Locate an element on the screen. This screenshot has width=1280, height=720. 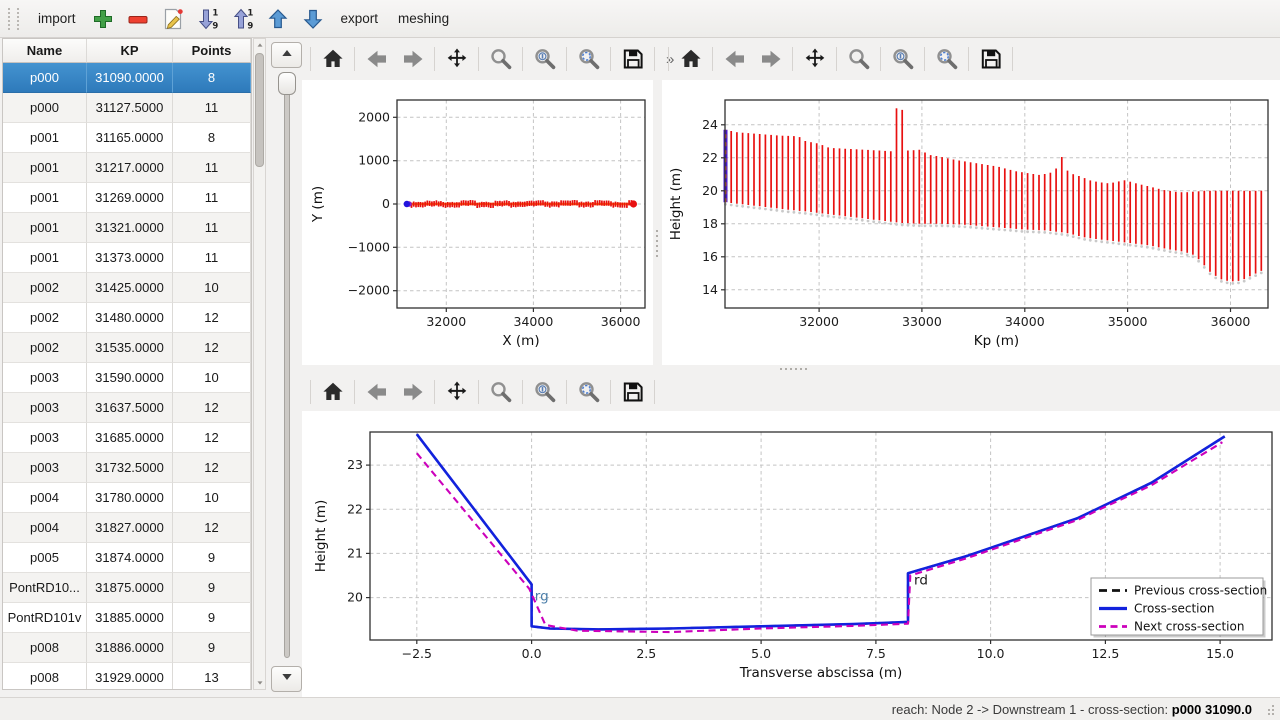
cell-kp: 31090.0000 is located at coordinates (130, 78).